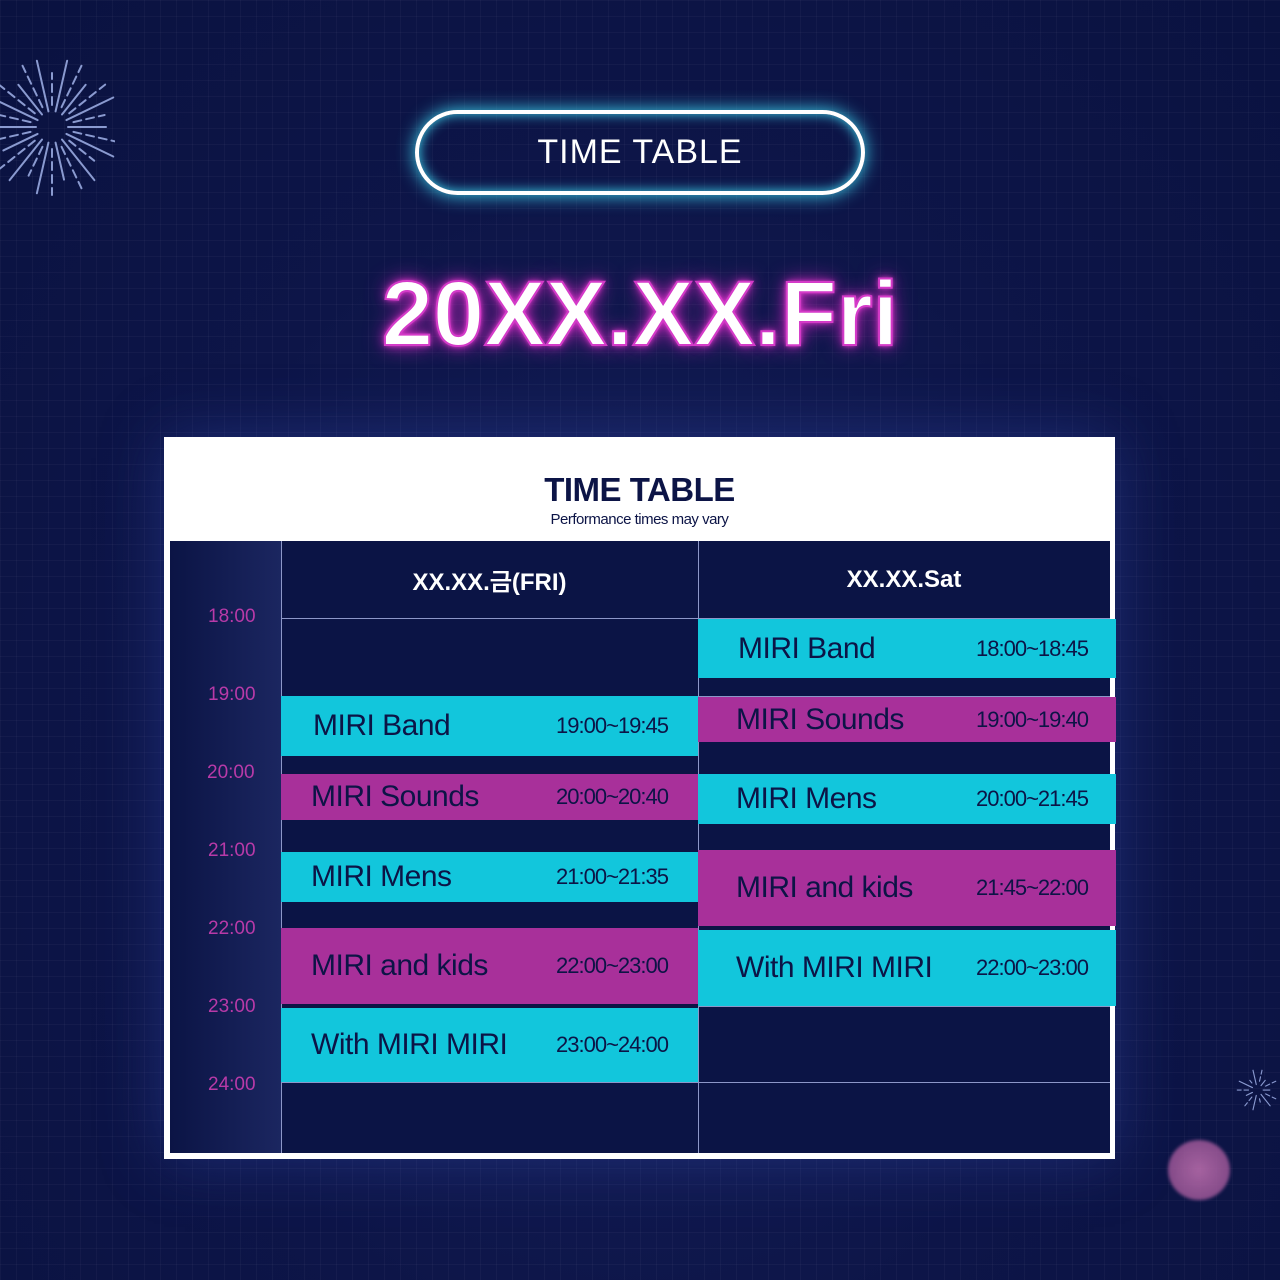  What do you see at coordinates (232, 616) in the screenshot?
I see `time-label: 18:00` at bounding box center [232, 616].